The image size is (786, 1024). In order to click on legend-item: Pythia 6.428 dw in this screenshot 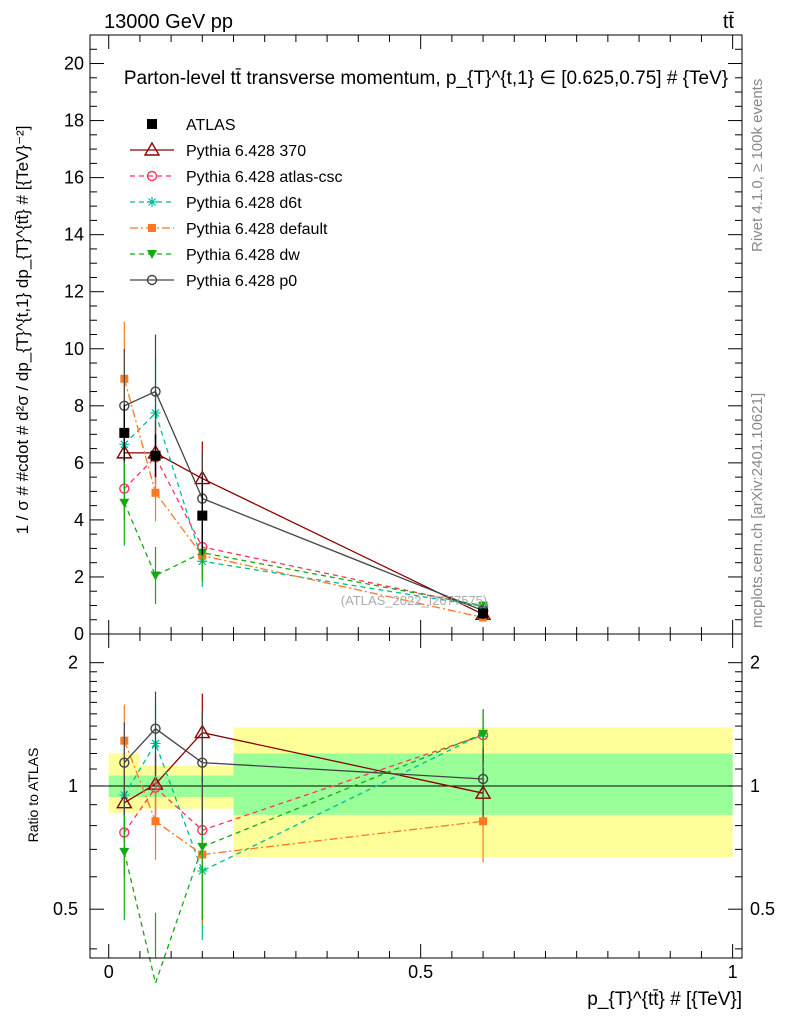, I will do `click(215, 255)`.